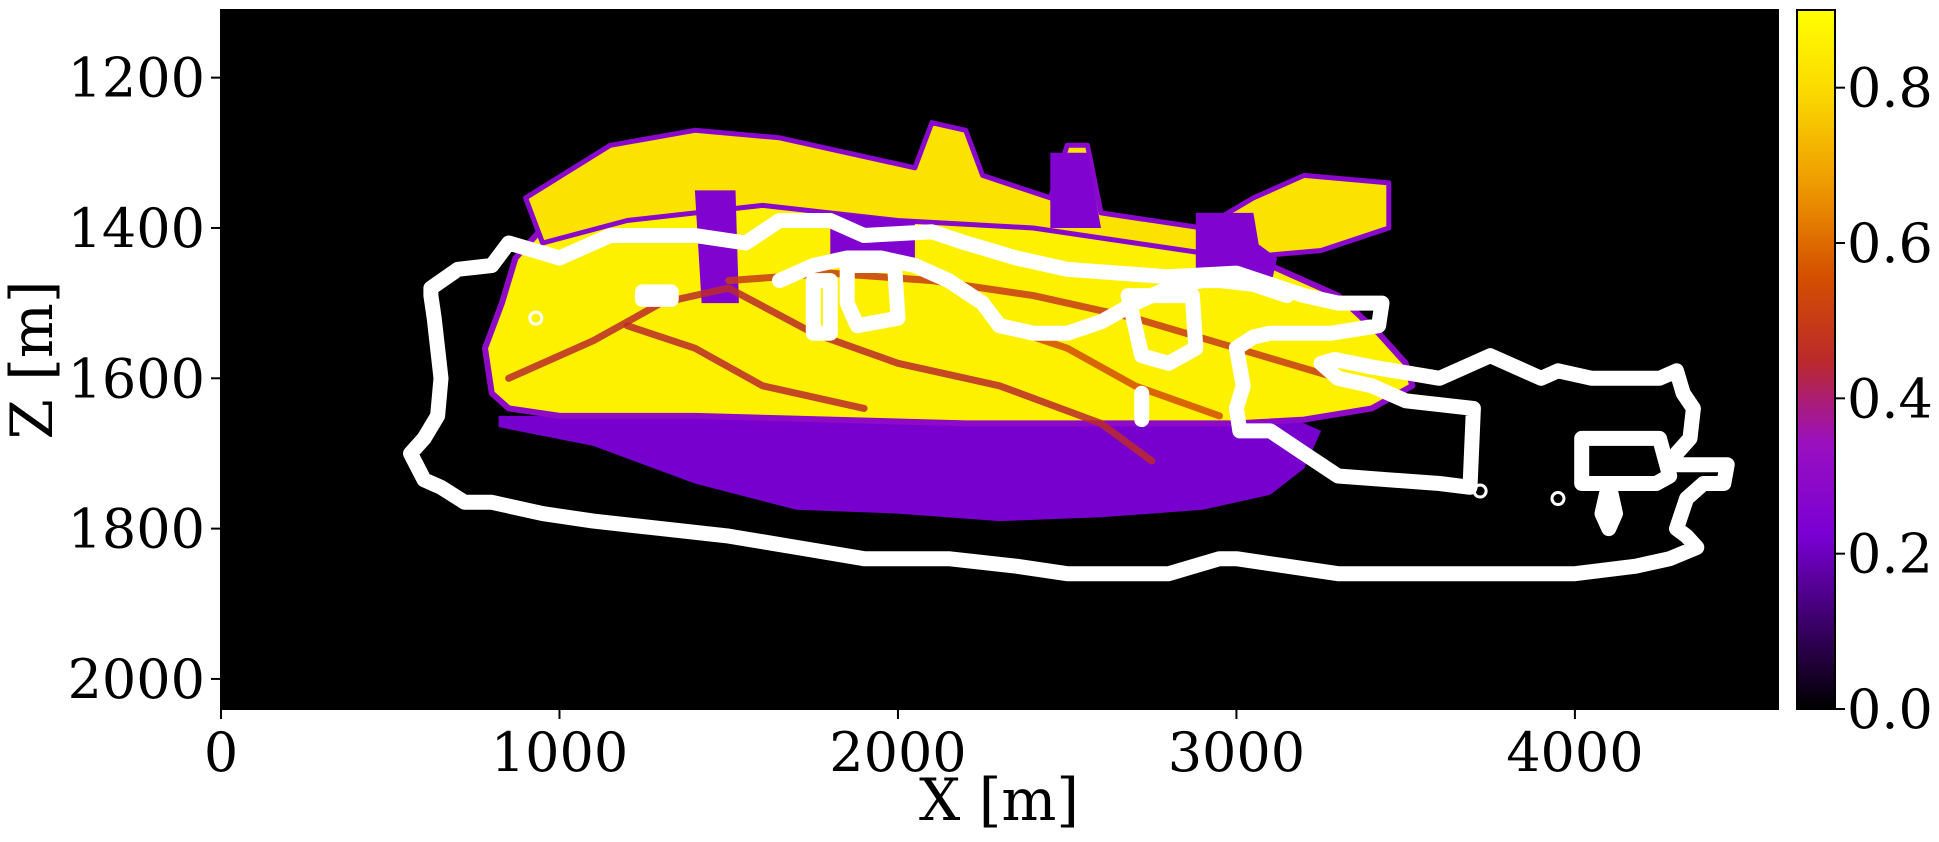 This screenshot has height=842, width=1939. I want to click on y-tick-label-4: 2000, so click(136, 679).